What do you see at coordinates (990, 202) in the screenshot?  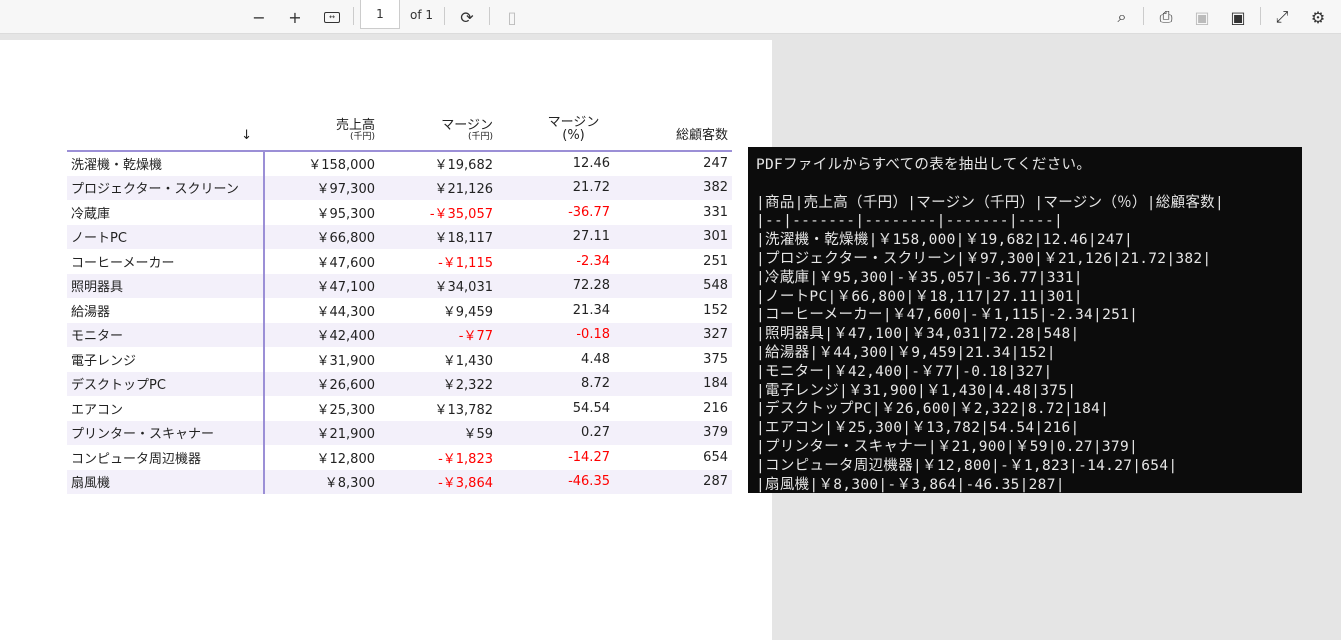 I see `terminal-line: |商品|売上高（千円）|マージン（千円）|マージン（％）|総顧客数|` at bounding box center [990, 202].